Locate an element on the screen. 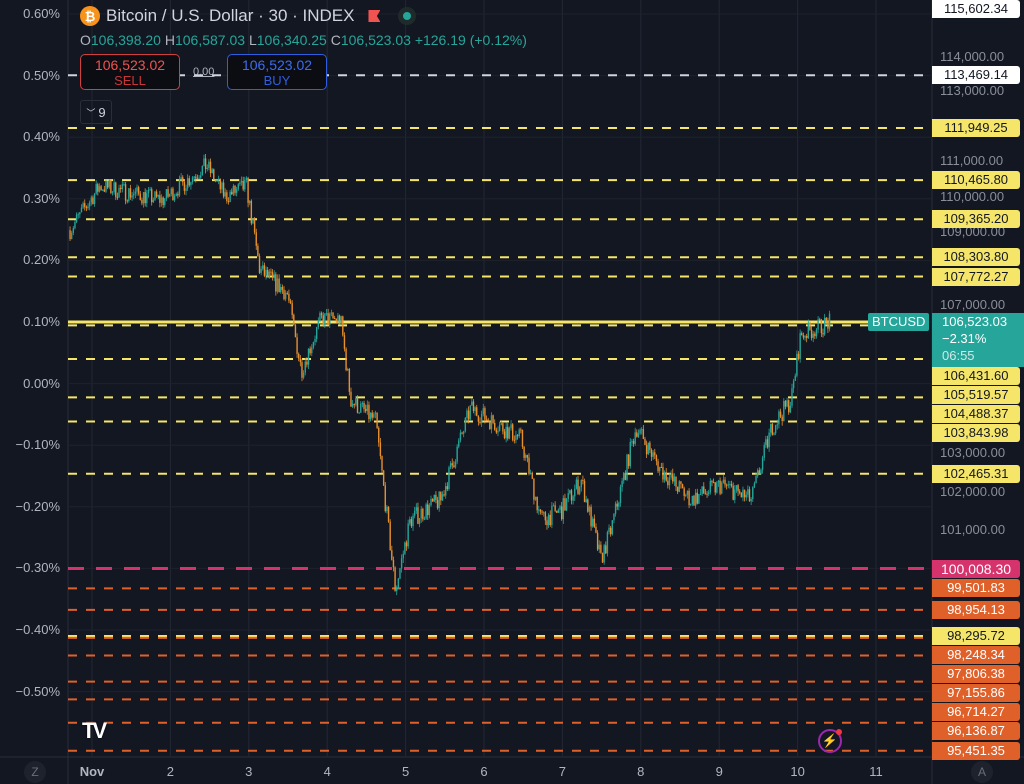 Image resolution: width=1024 pixels, height=784 pixels. level-label-yellow: 106,431.60 is located at coordinates (976, 376).